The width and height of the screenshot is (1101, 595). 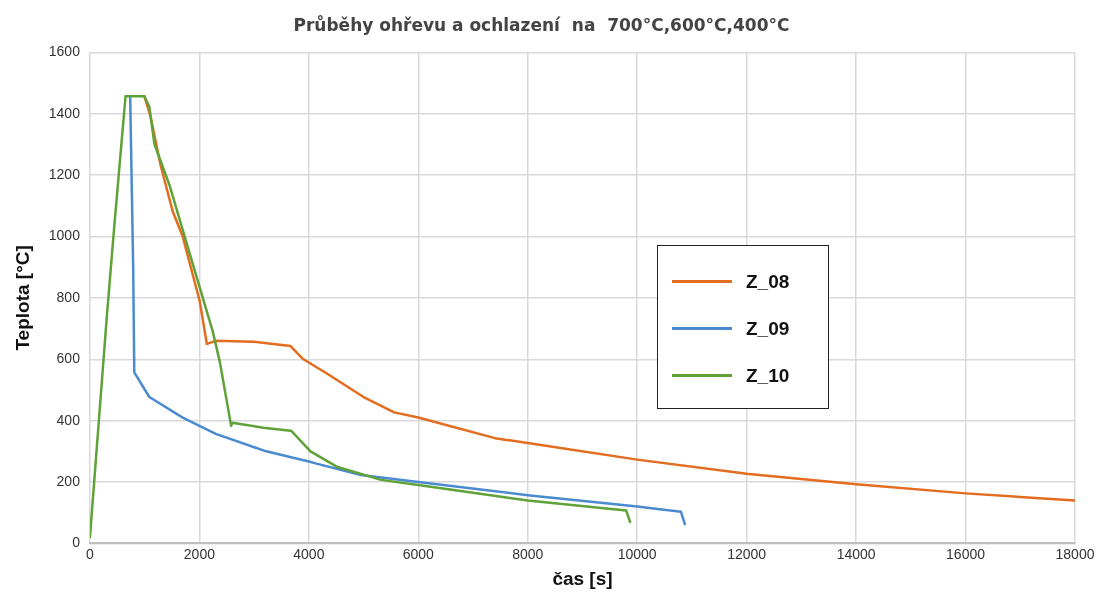 What do you see at coordinates (768, 328) in the screenshot?
I see `legend-label: Z_09` at bounding box center [768, 328].